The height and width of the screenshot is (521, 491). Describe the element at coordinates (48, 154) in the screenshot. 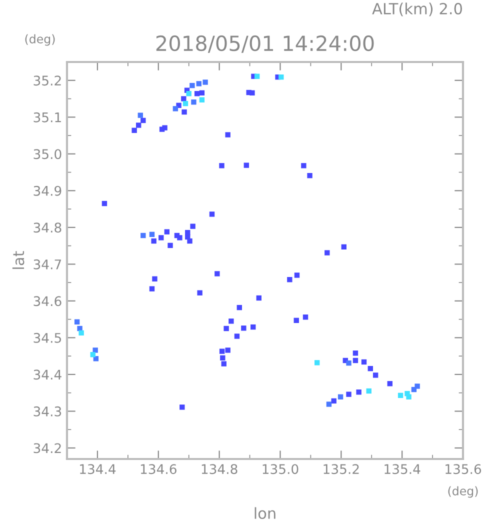

I see `y-tick-label: 35.0` at that location.